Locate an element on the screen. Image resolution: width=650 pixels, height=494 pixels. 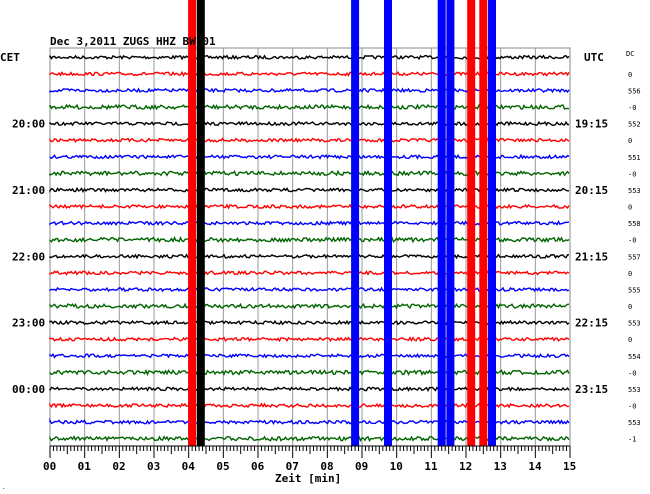
x-tick-label: 11 is located at coordinates (431, 466).